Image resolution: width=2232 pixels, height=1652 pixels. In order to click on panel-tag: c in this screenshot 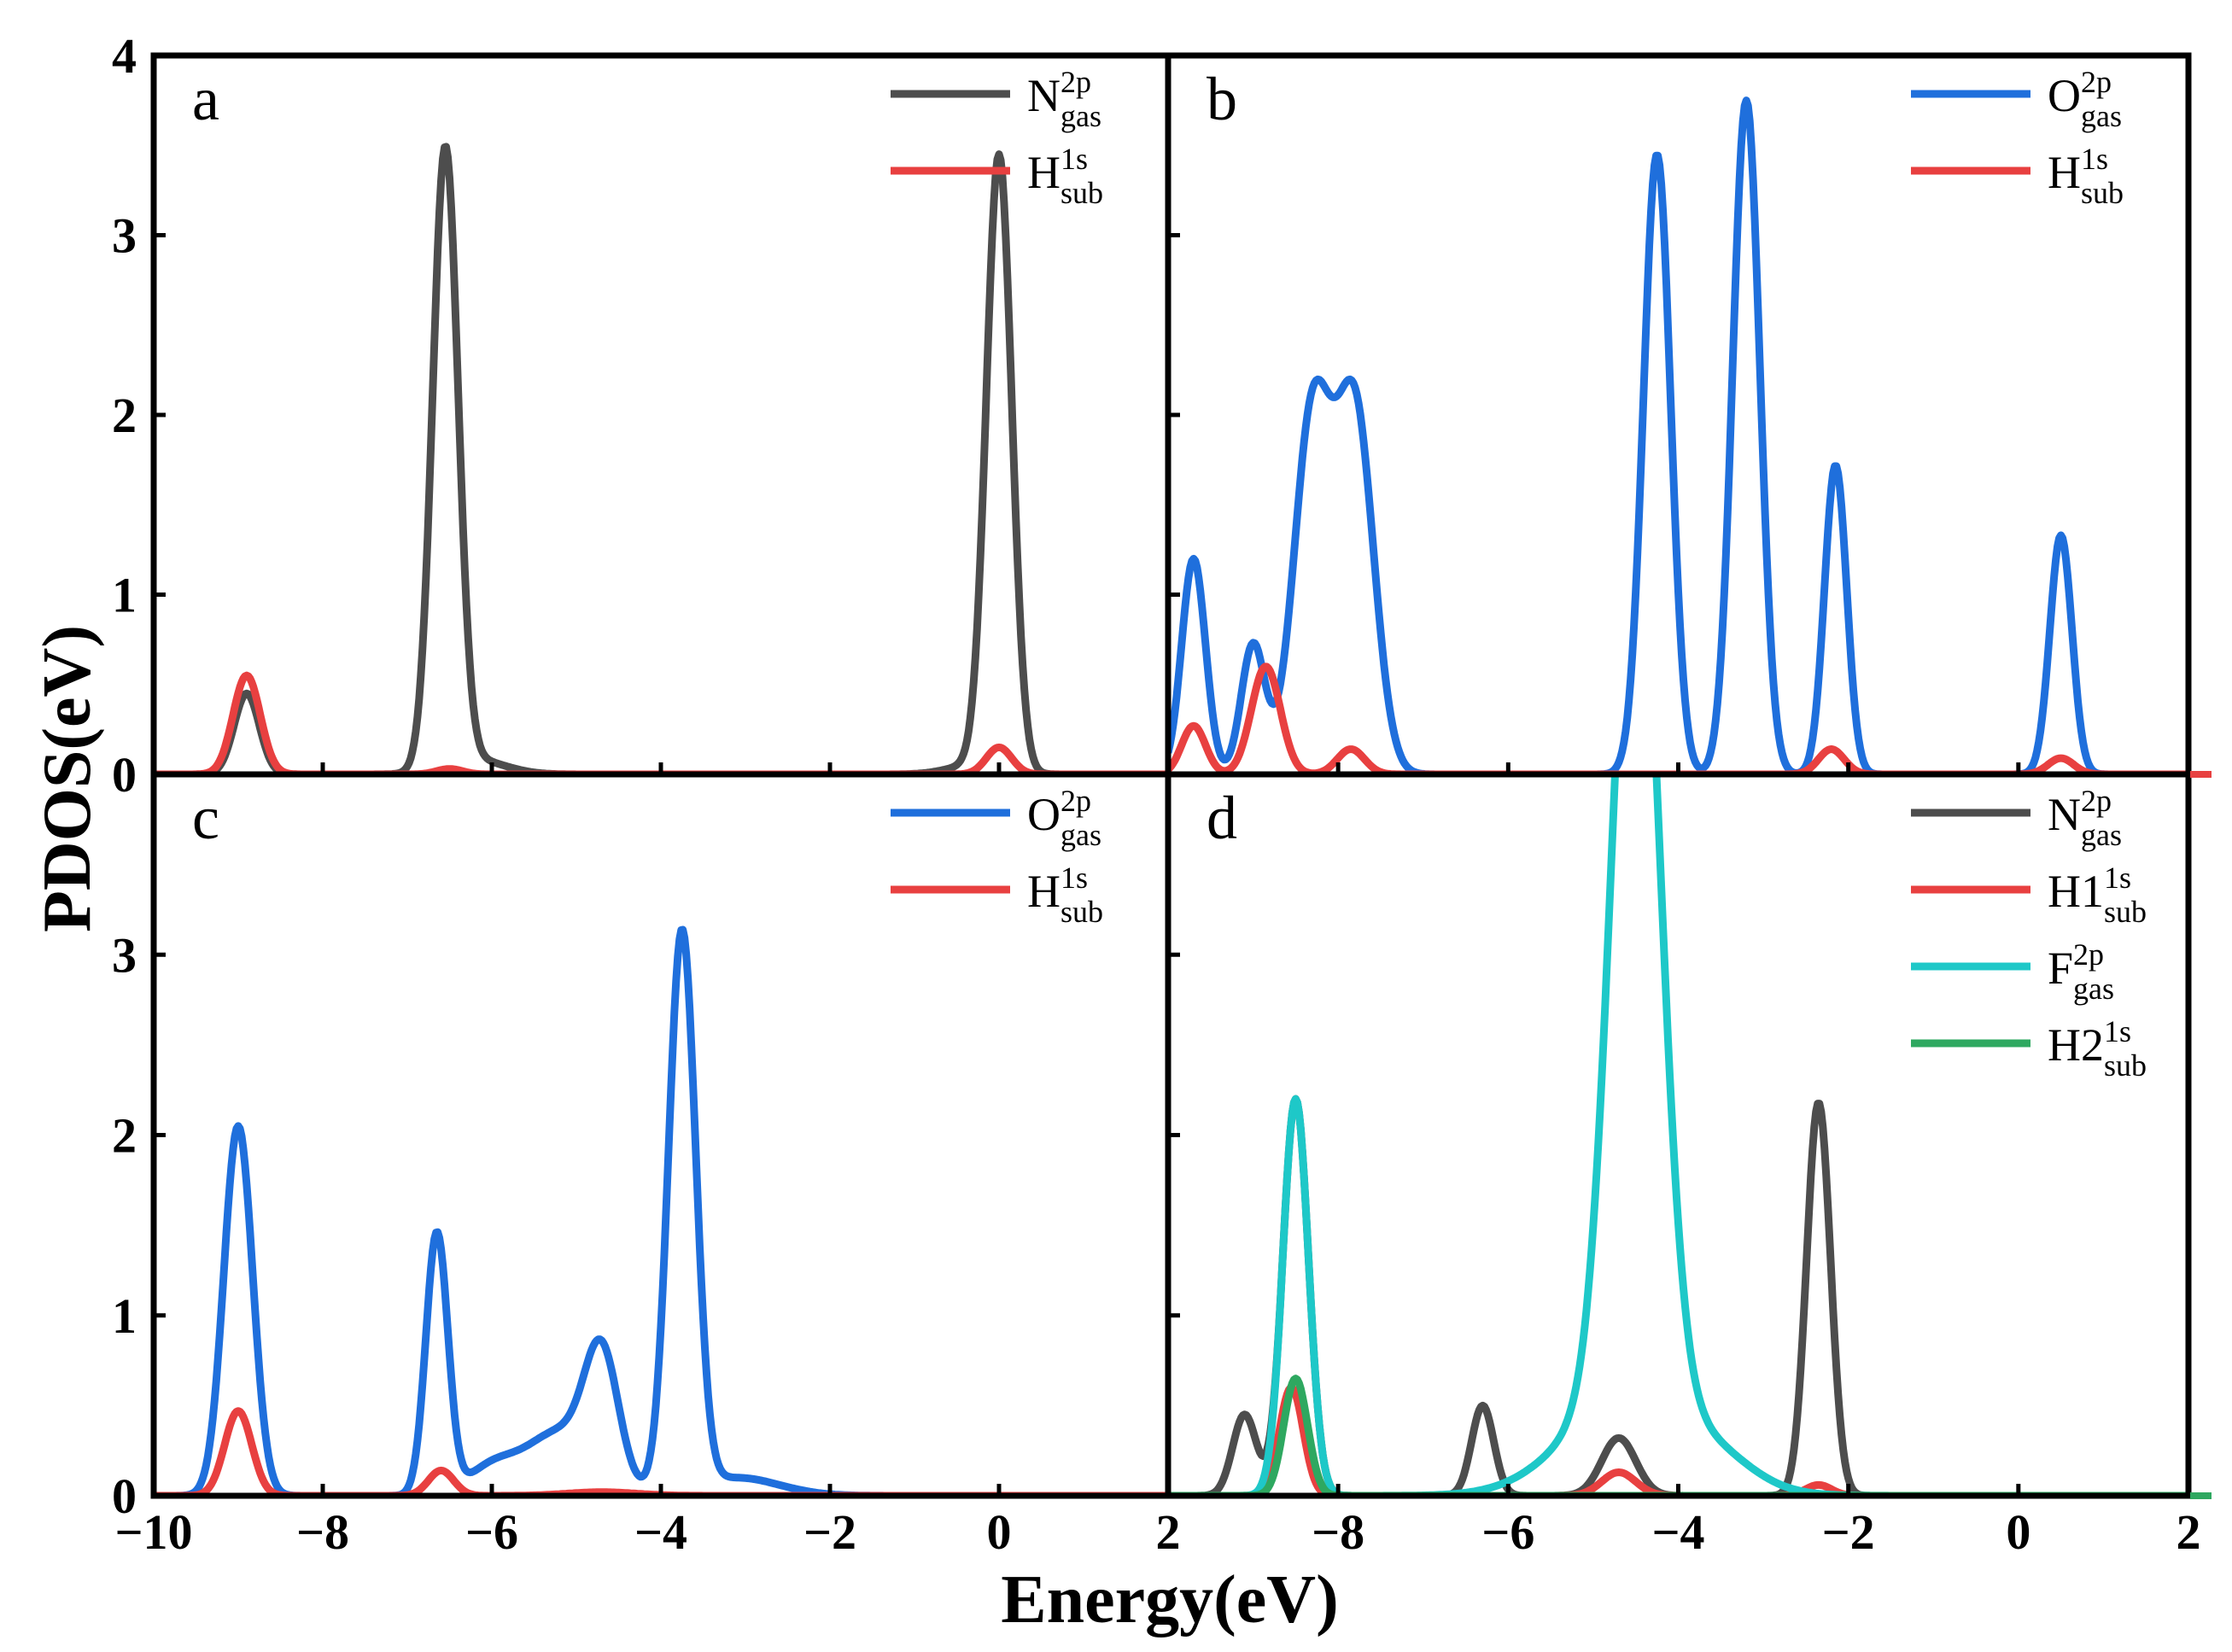, I will do `click(205, 818)`.